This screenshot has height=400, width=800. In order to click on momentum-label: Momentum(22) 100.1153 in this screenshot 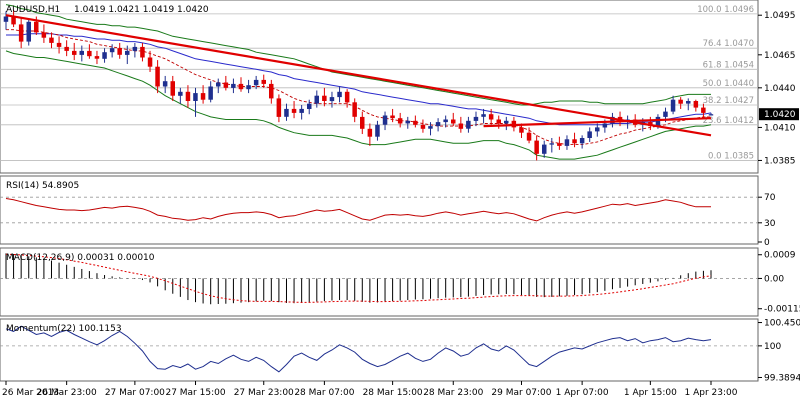, I will do `click(64, 329)`.